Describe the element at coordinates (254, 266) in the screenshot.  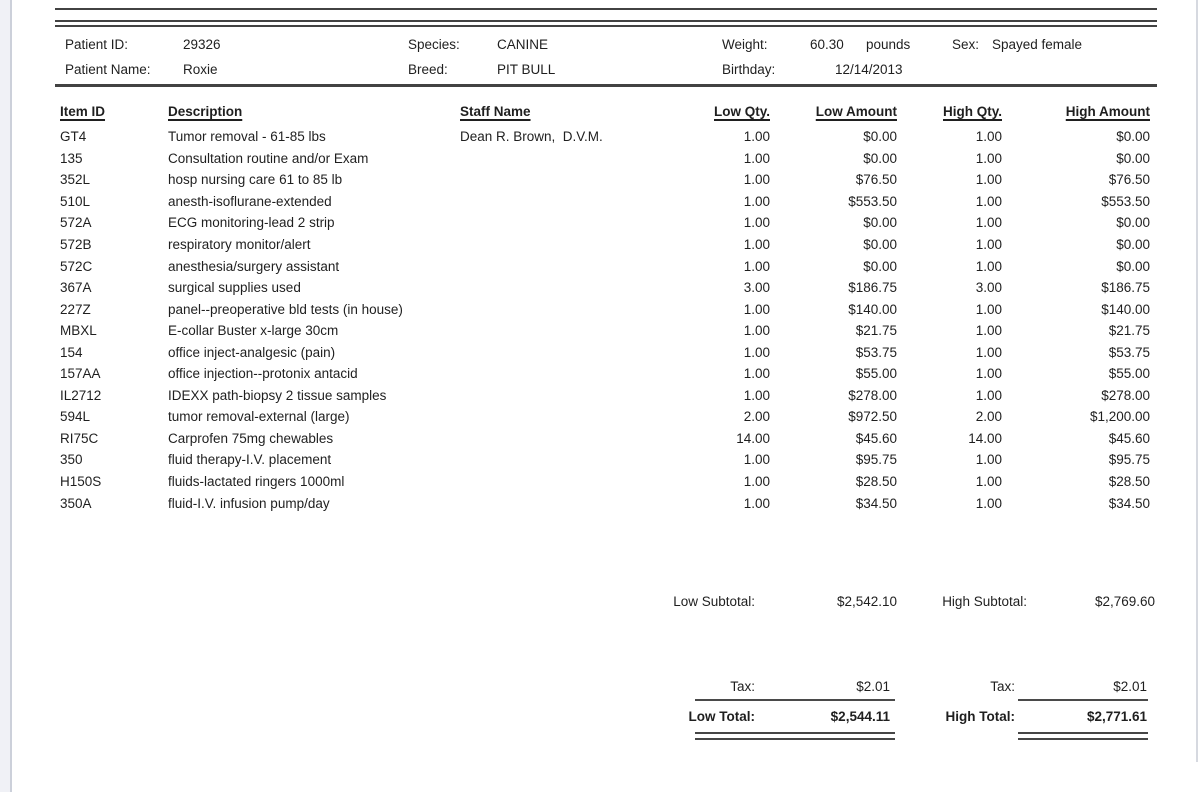
I see `cell-description: anesthesia/surgery assistant` at that location.